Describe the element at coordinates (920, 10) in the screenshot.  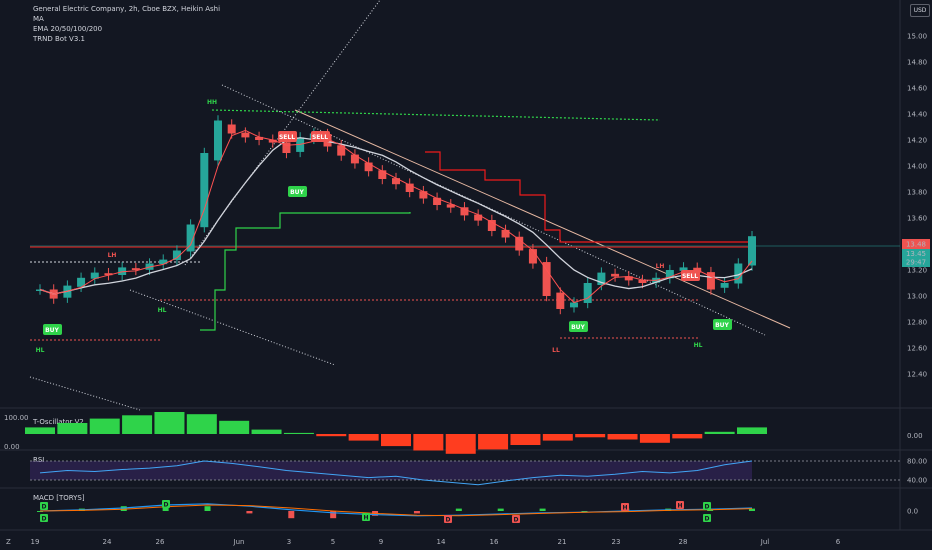
I see `currency-badge: USD` at that location.